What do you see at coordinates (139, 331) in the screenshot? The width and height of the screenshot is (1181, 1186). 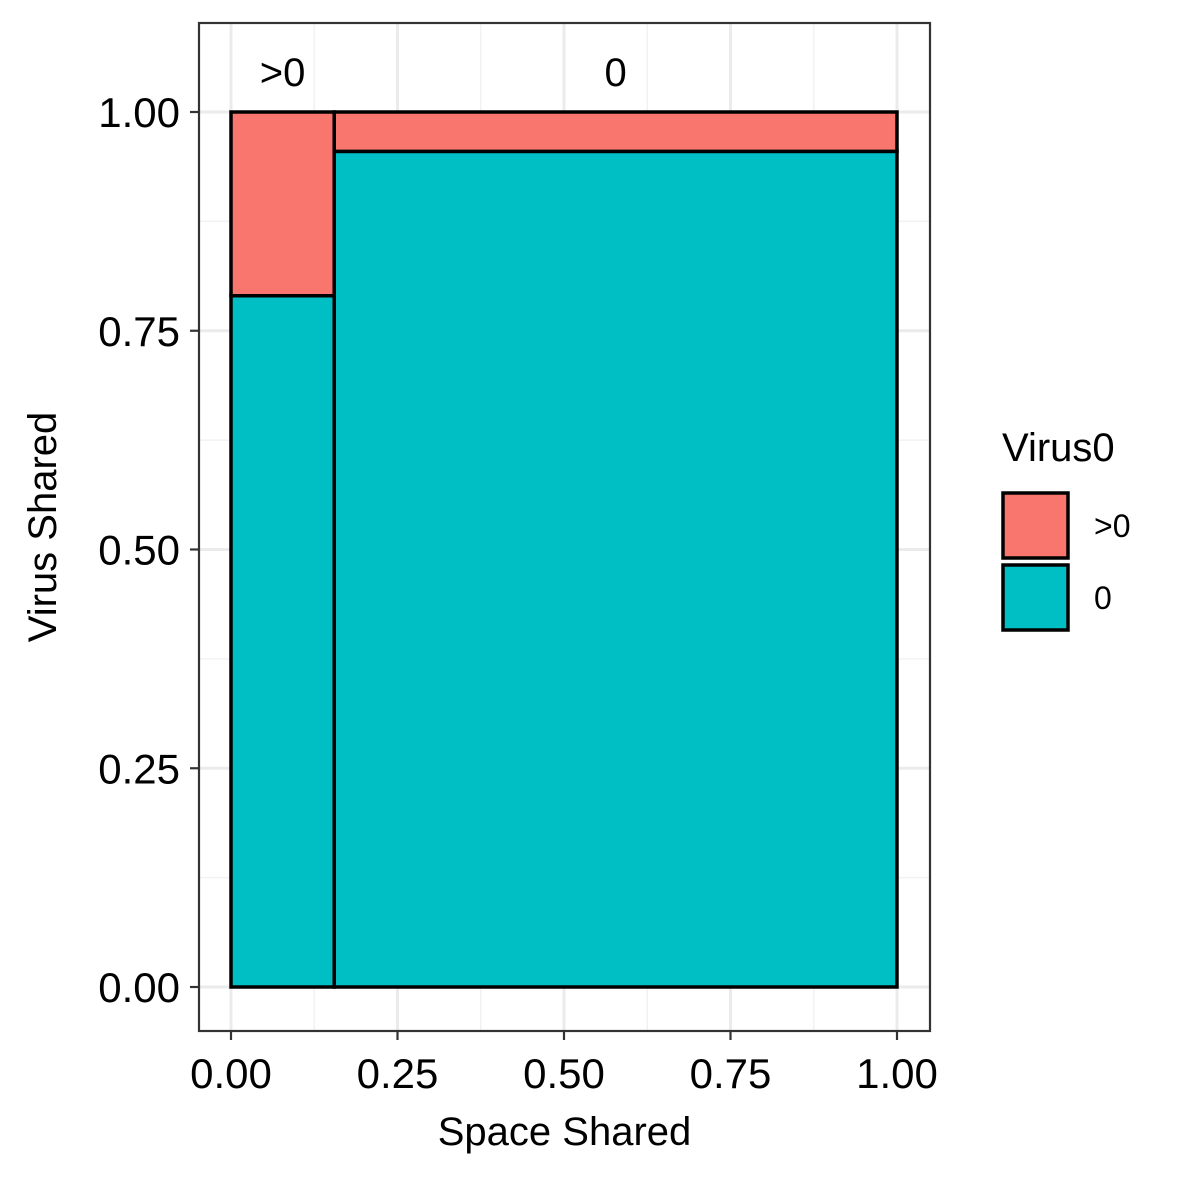 I see `y-tick-label: 0.75` at bounding box center [139, 331].